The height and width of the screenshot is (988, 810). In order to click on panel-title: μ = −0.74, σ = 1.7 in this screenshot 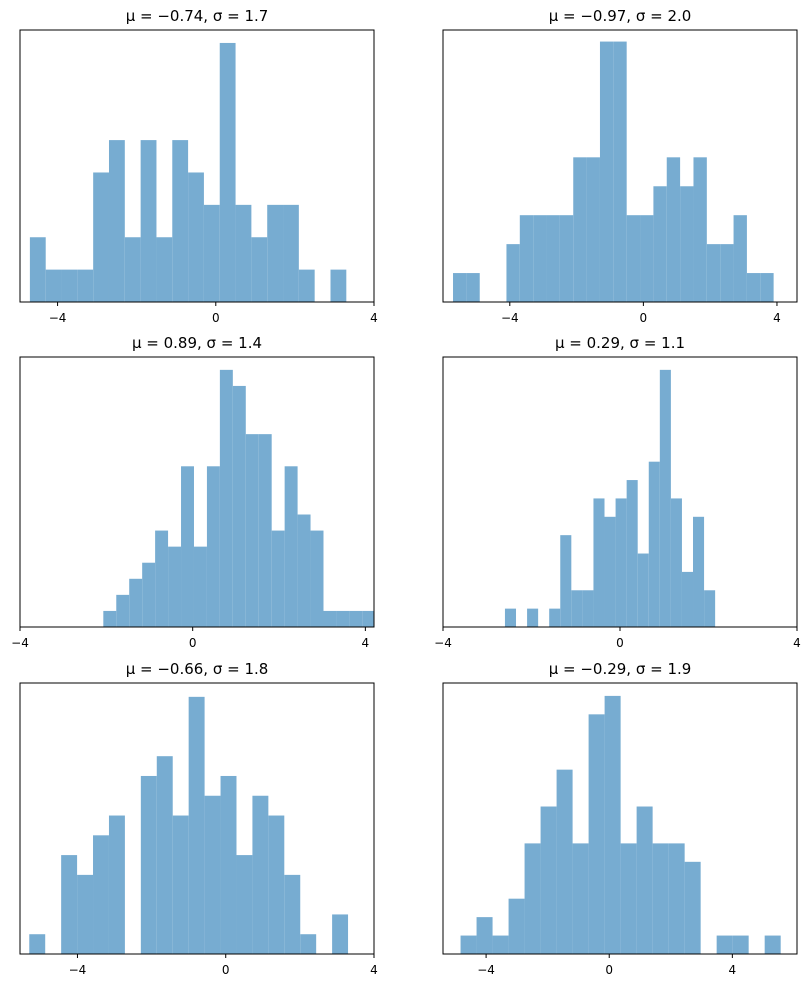, I will do `click(197, 16)`.